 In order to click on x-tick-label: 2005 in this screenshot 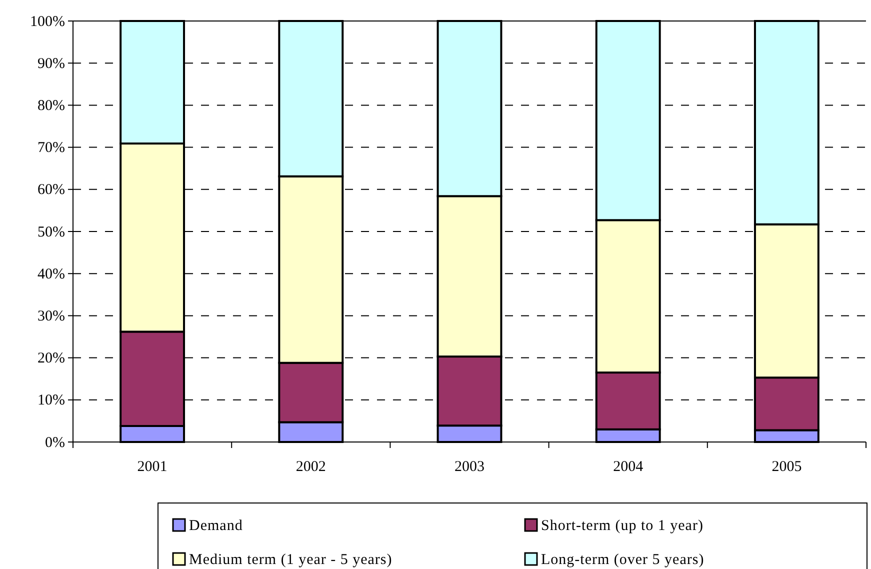, I will do `click(787, 467)`.